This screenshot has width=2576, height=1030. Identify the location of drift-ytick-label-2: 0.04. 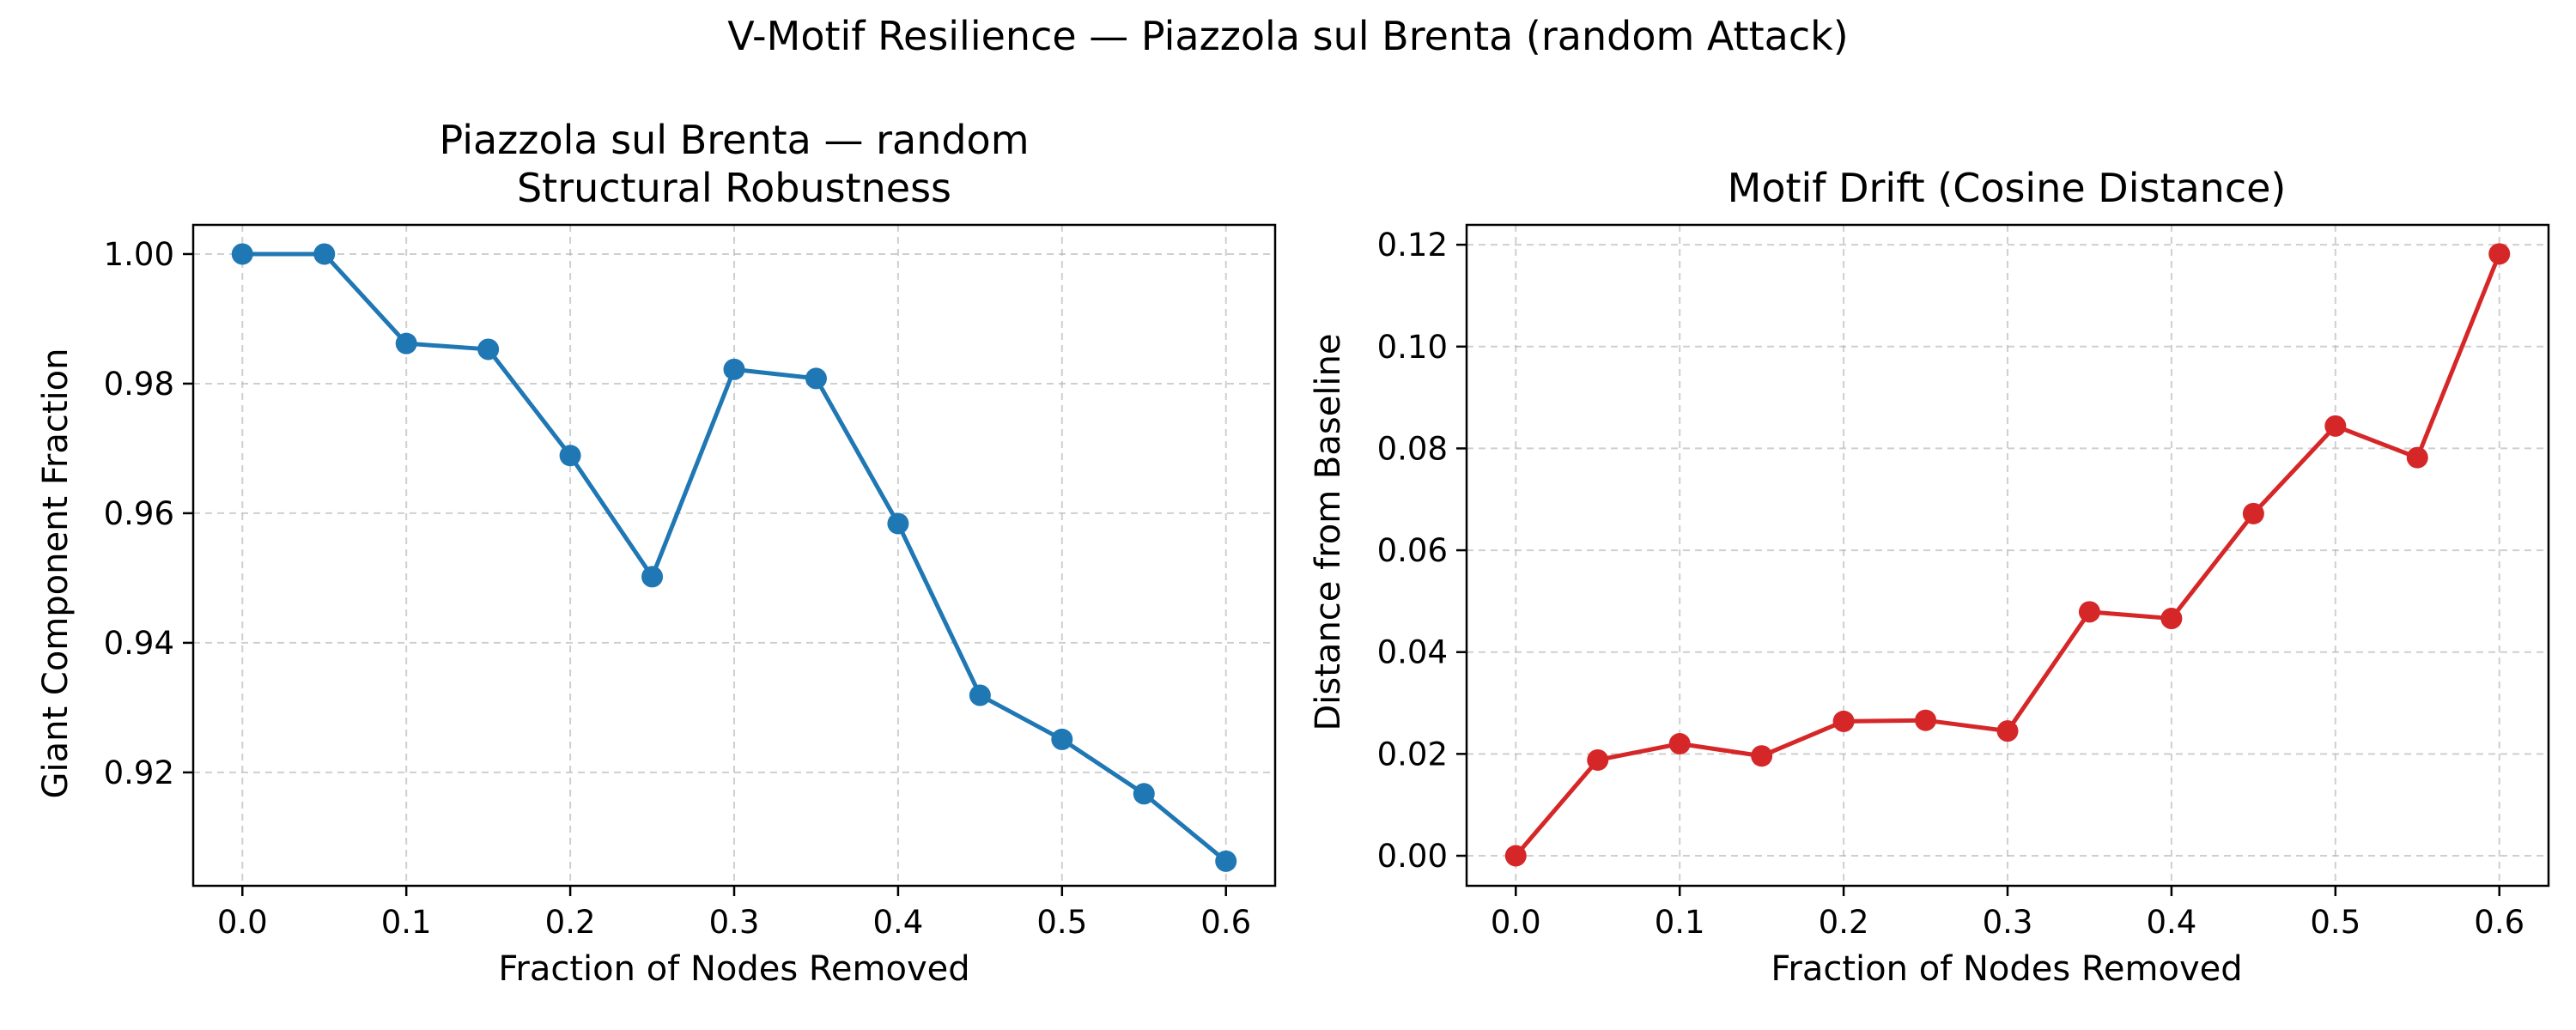
(1412, 652).